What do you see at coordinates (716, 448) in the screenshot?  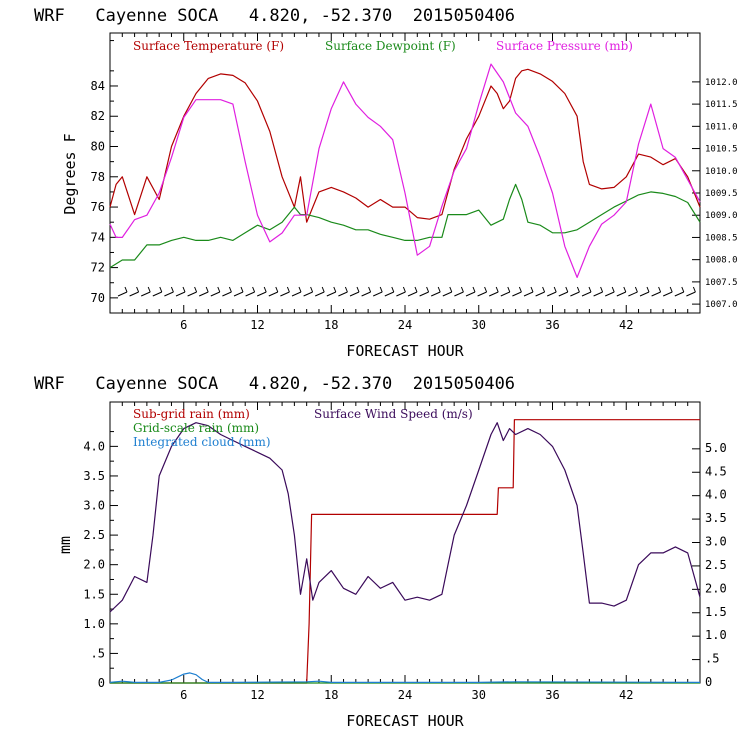 I see `y2-tick-label: 5.0` at bounding box center [716, 448].